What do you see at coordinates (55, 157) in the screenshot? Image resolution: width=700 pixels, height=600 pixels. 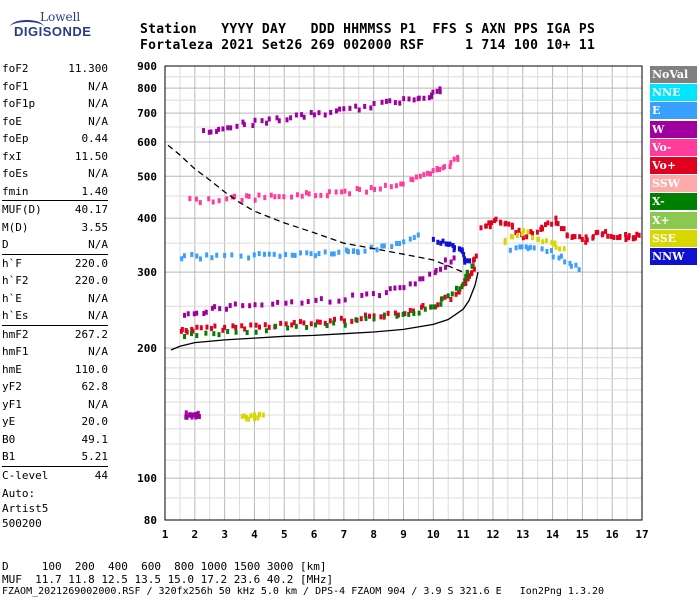 I see `param-row: fxI 11.50` at bounding box center [55, 157].